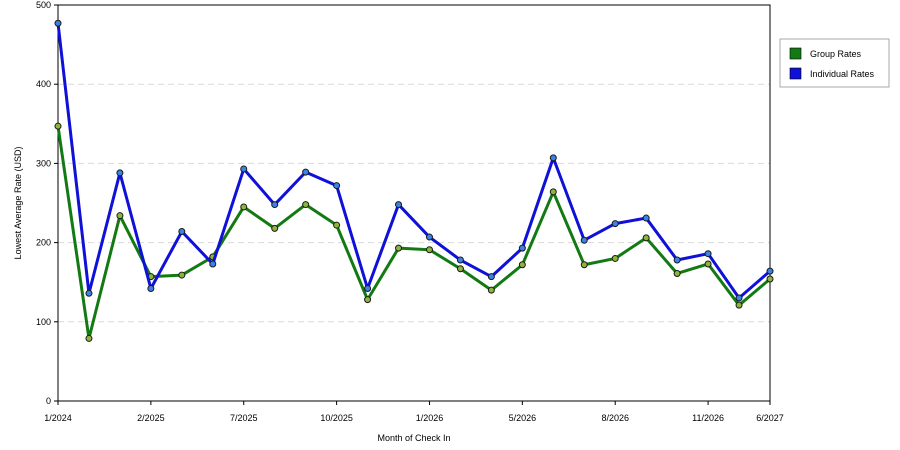  I want to click on y-tick-label-100: 100, so click(43, 322).